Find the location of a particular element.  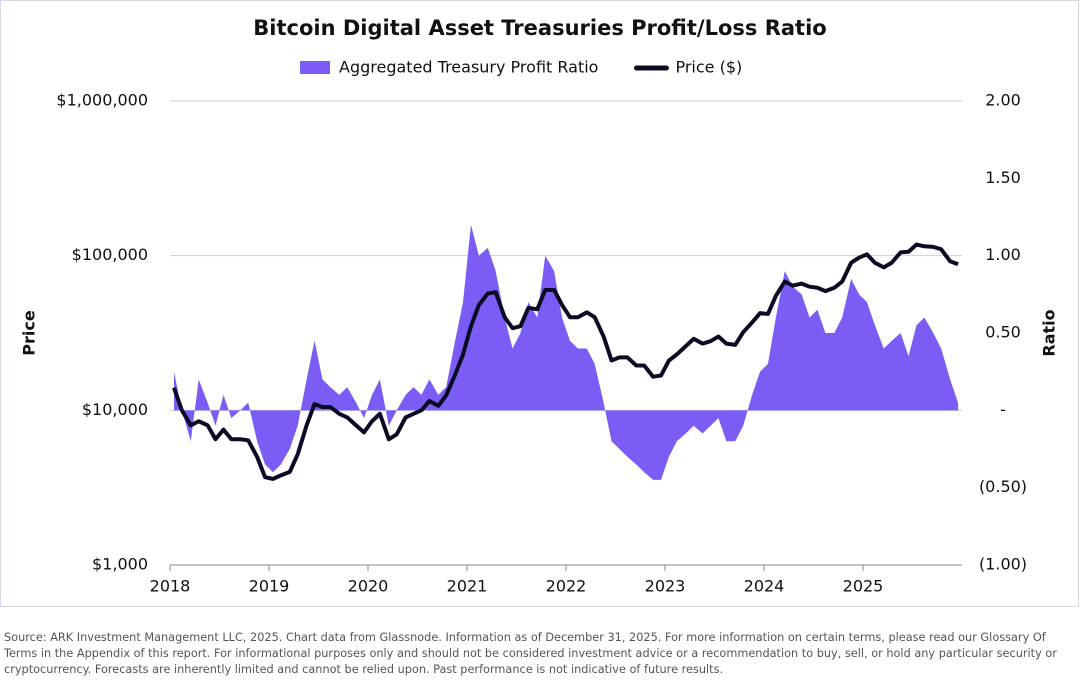

x-tick-label: 2023 is located at coordinates (665, 586).